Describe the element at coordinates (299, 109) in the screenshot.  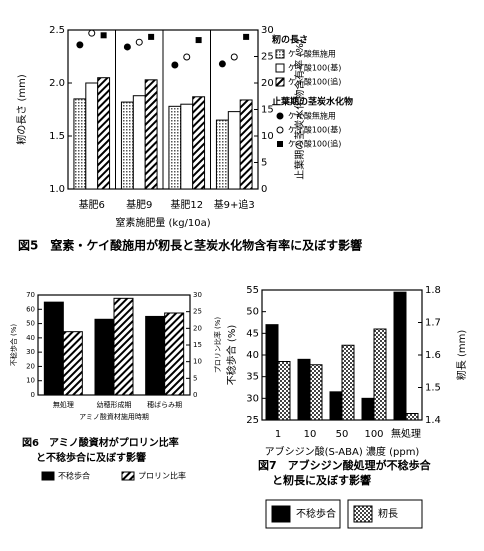
I see `y2-axis-label: 止葉期の茎炭水化物含有率 (%)` at that location.